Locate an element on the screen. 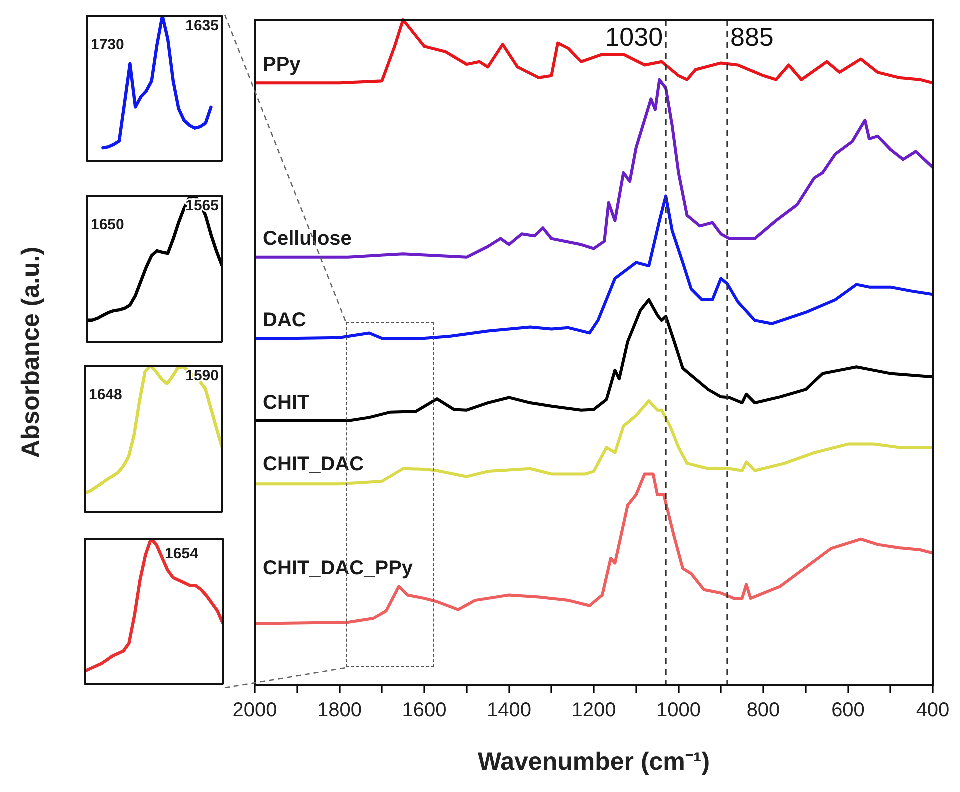  ref-line-label: 885 is located at coordinates (752, 37).